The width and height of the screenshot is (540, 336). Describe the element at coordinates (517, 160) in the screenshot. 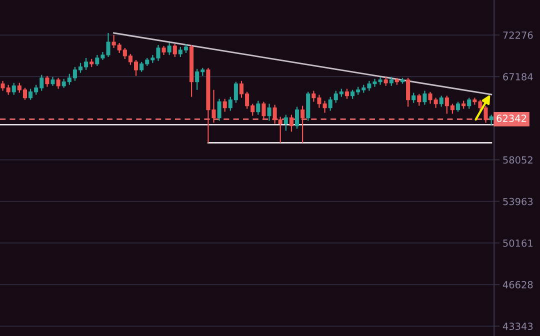

I see `y-tick-label: 58052` at that location.